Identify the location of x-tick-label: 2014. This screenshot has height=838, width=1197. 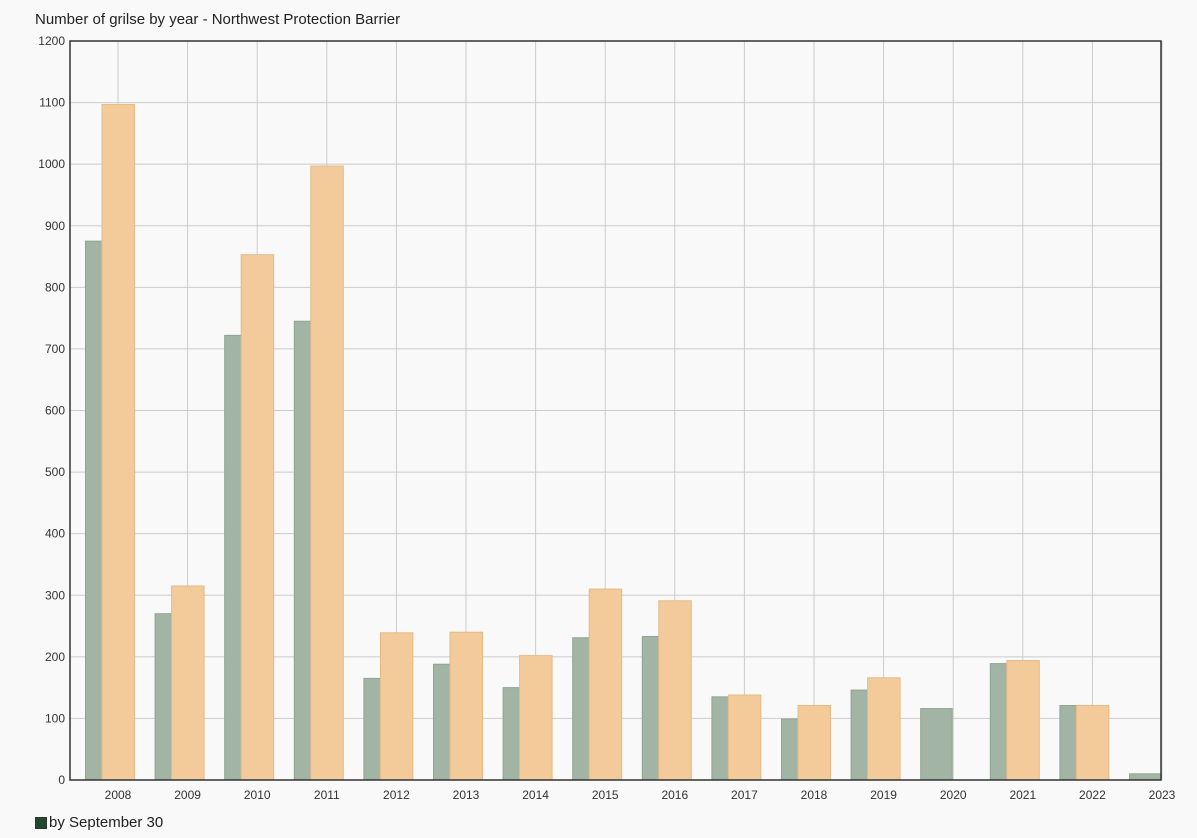
(535, 795).